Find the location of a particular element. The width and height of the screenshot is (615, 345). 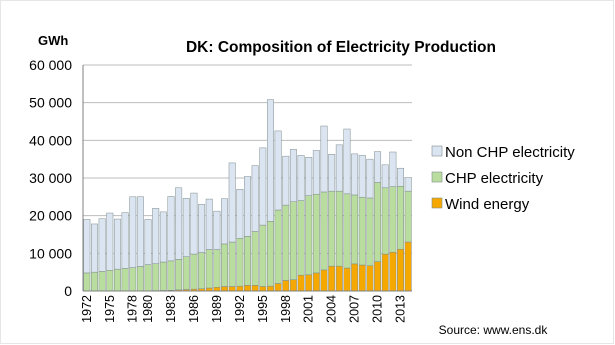

y-tick-label: 50 000 is located at coordinates (50, 103).